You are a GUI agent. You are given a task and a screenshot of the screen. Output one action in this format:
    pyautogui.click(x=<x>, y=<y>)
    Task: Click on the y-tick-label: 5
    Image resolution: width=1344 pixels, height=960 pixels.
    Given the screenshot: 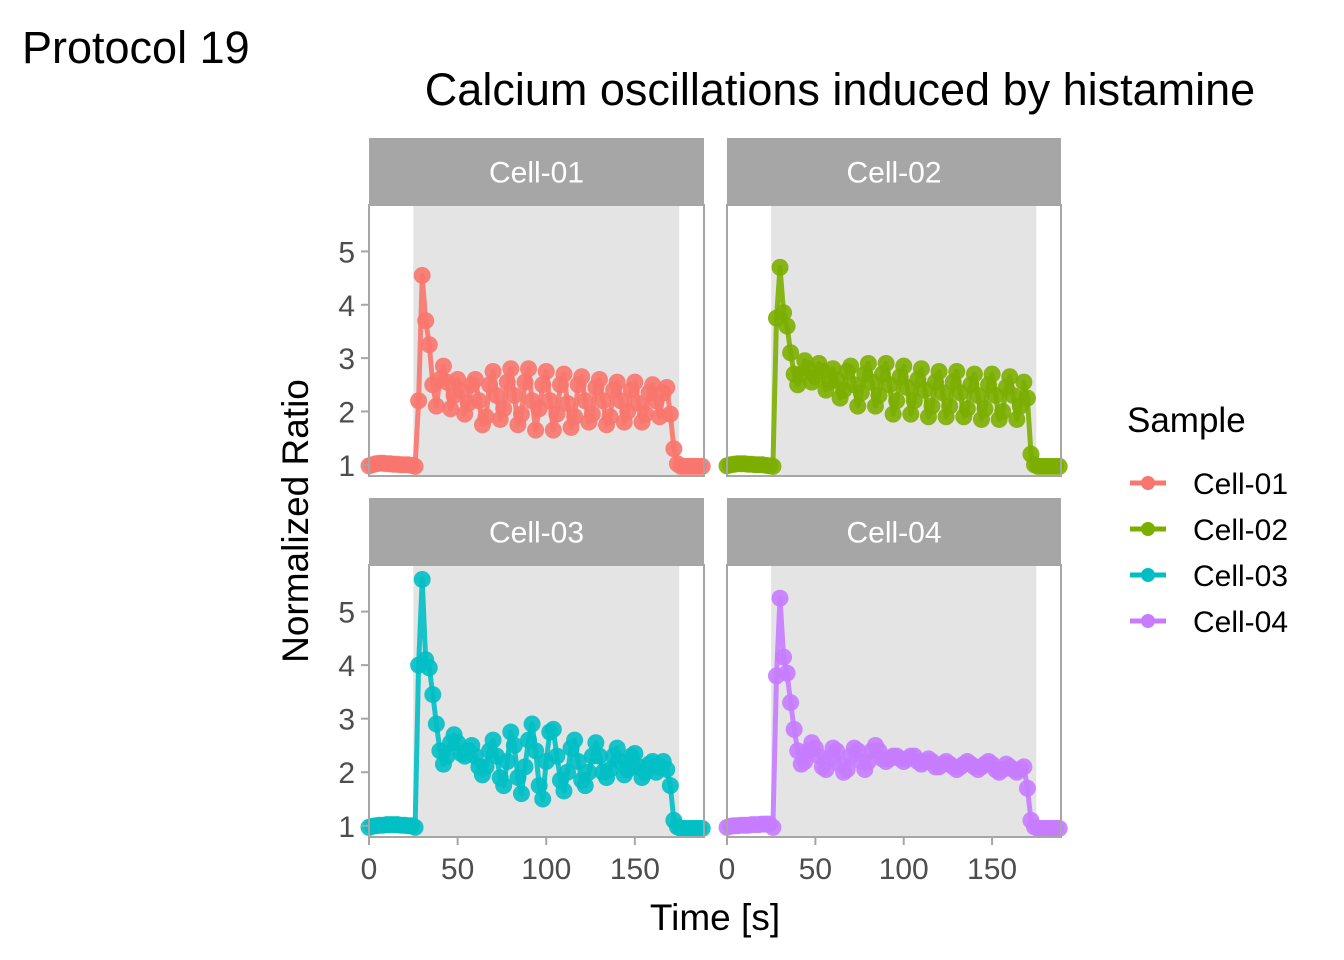 What is the action you would take?
    pyautogui.click(x=346, y=252)
    